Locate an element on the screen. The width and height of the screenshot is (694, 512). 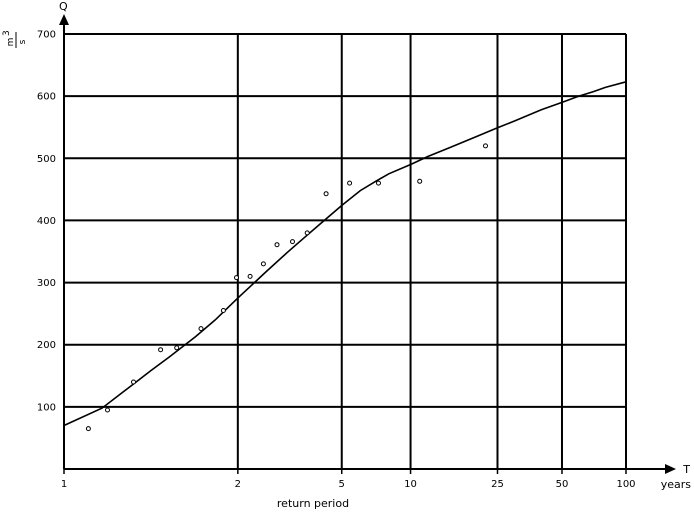
y-axis-unit: m 3 s is located at coordinates (15, 39).